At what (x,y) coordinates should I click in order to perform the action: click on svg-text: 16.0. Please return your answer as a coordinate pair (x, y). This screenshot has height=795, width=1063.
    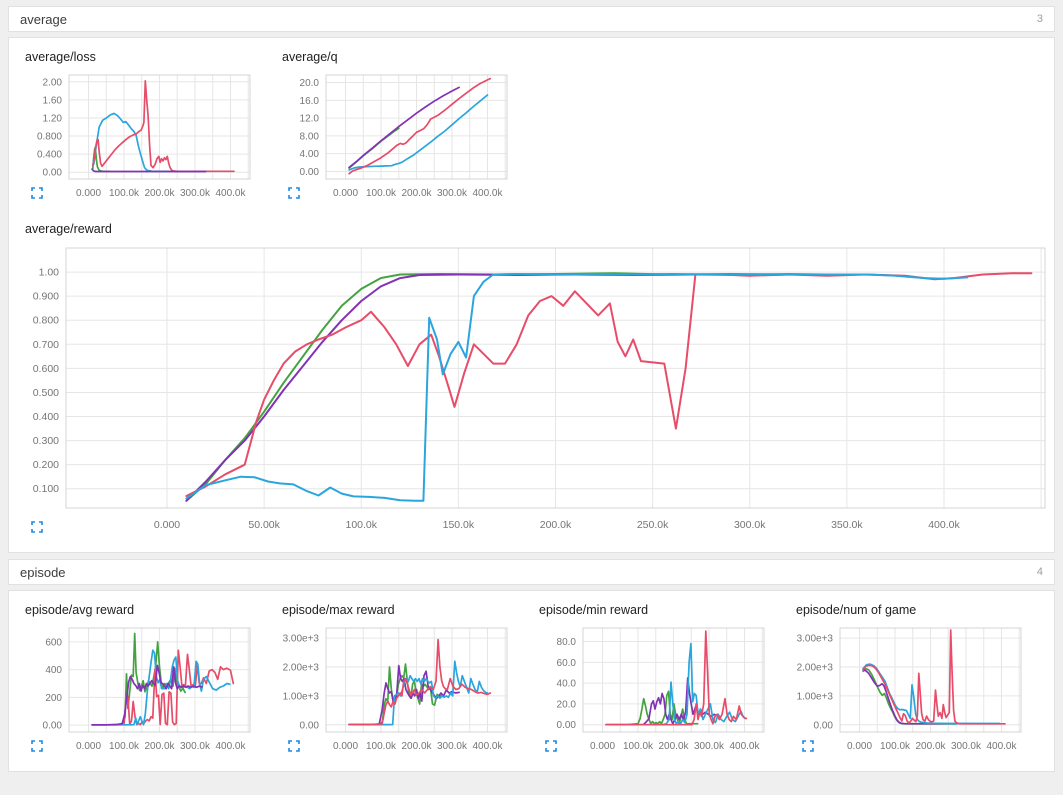
    Looking at the image, I should click on (310, 101).